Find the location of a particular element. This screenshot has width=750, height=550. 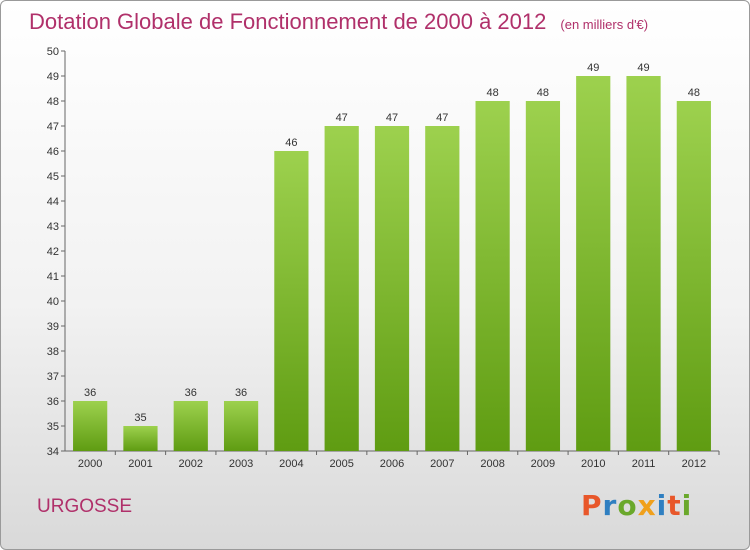

y-tick-label: 48 is located at coordinates (53, 102).